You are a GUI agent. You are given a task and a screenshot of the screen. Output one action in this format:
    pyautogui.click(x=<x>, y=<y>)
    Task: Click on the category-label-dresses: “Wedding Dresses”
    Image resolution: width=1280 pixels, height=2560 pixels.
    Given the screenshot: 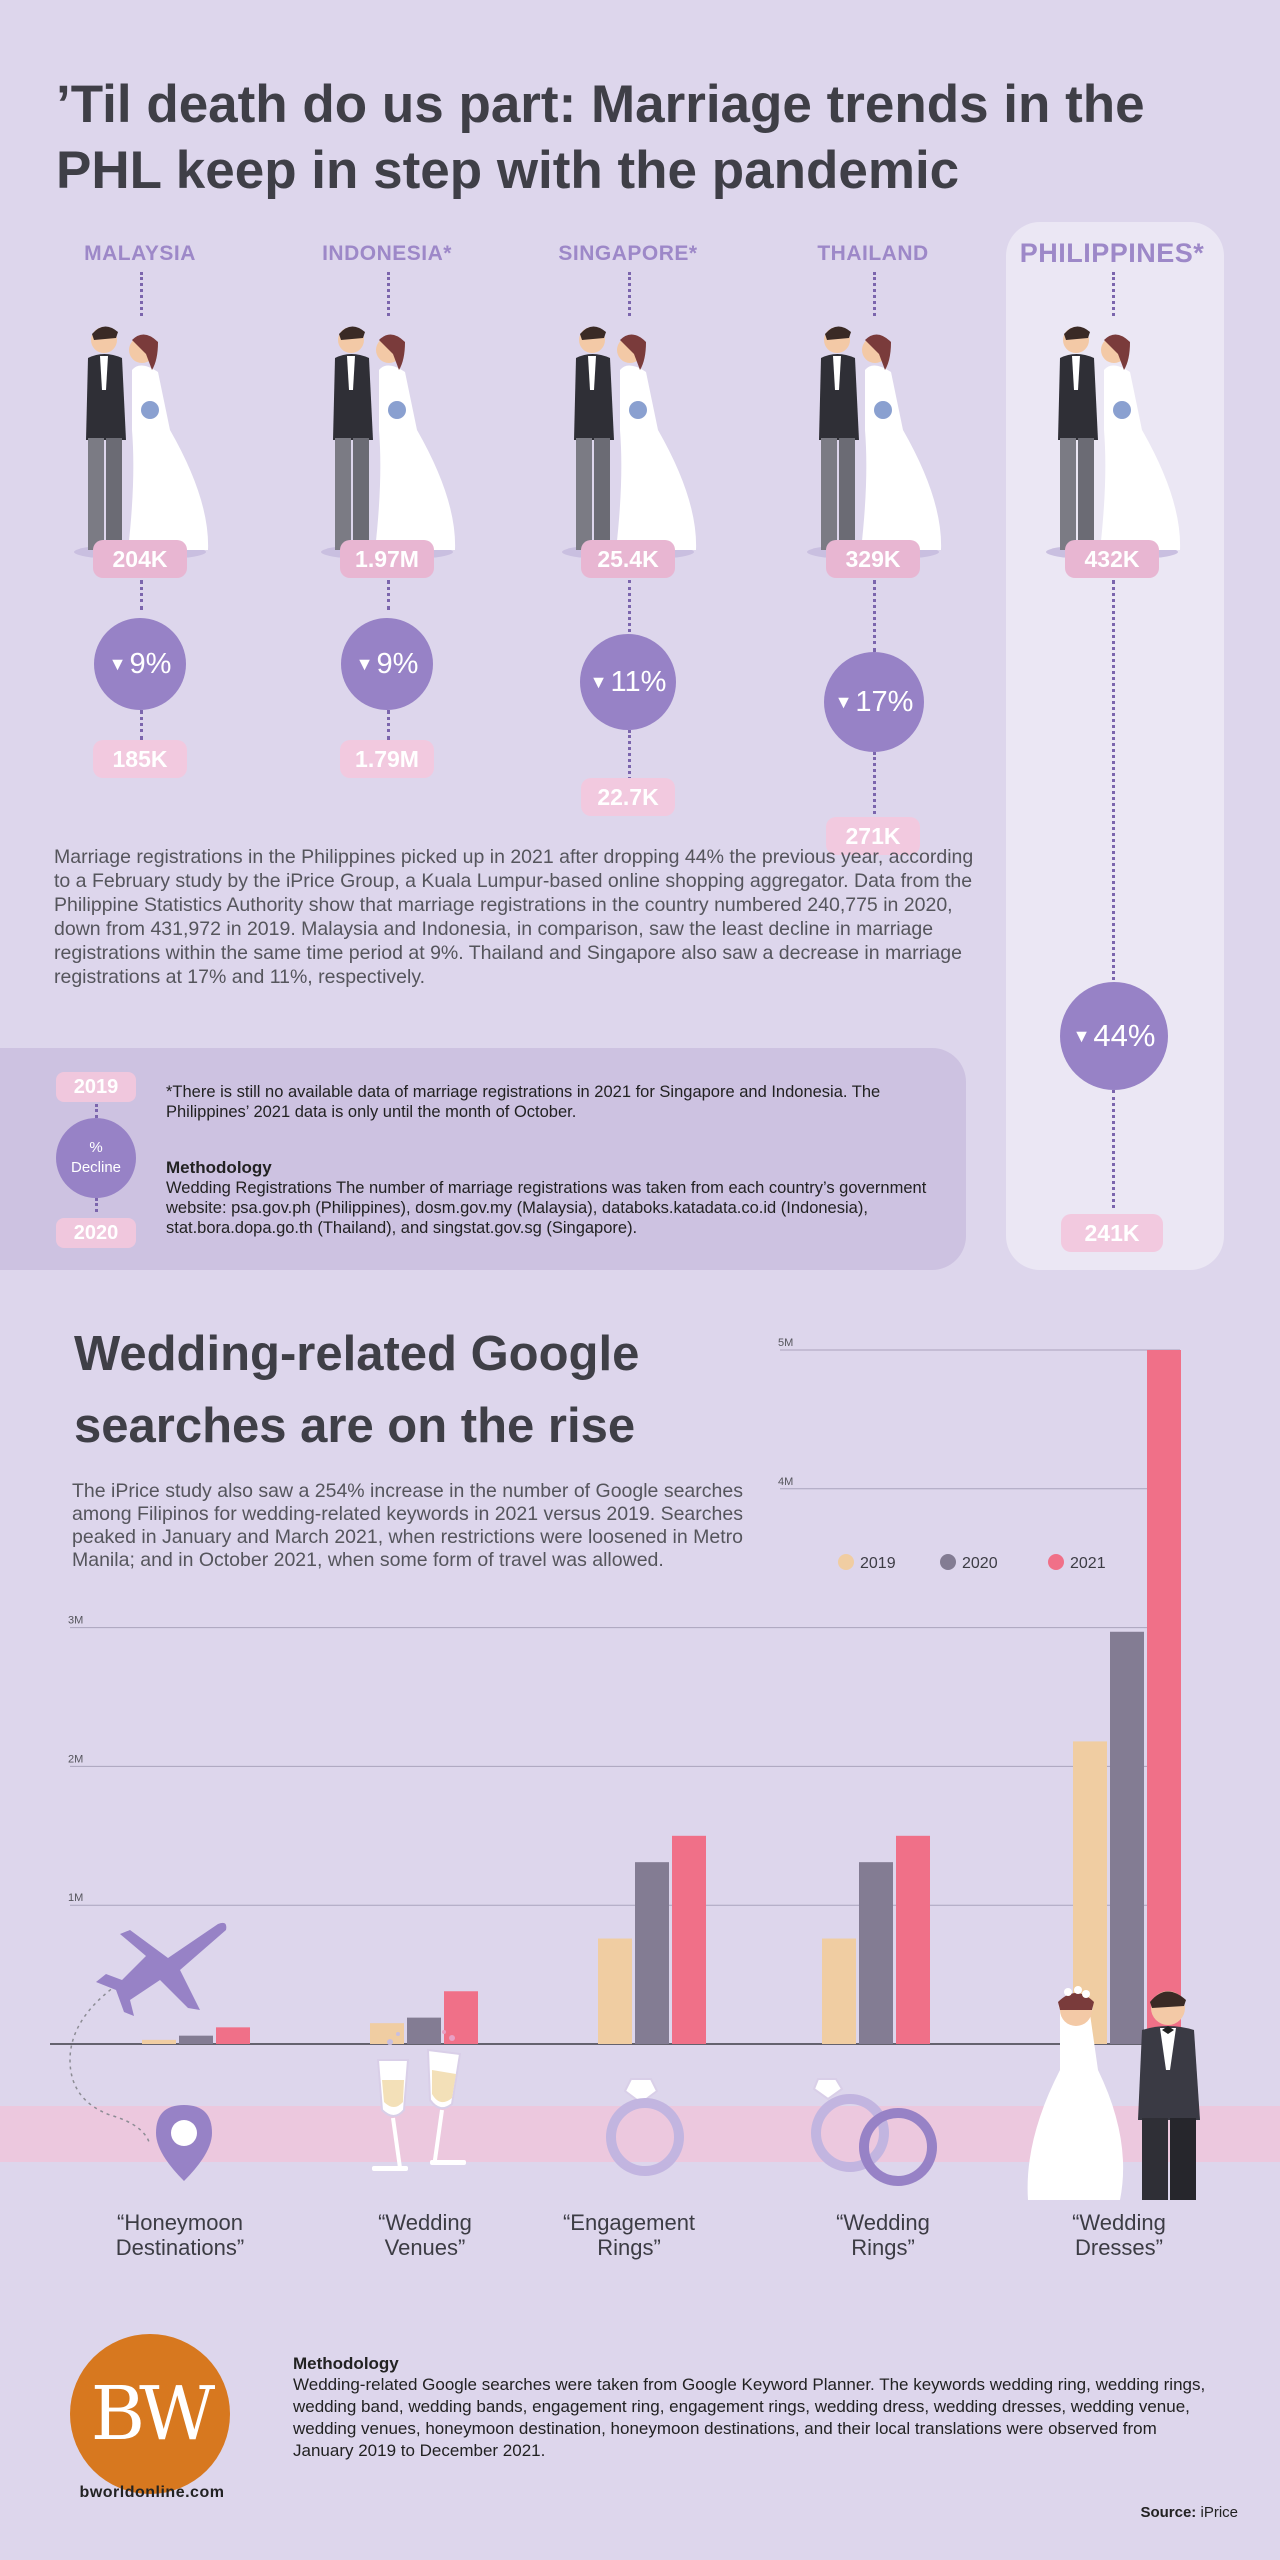 What is the action you would take?
    pyautogui.click(x=1119, y=2235)
    